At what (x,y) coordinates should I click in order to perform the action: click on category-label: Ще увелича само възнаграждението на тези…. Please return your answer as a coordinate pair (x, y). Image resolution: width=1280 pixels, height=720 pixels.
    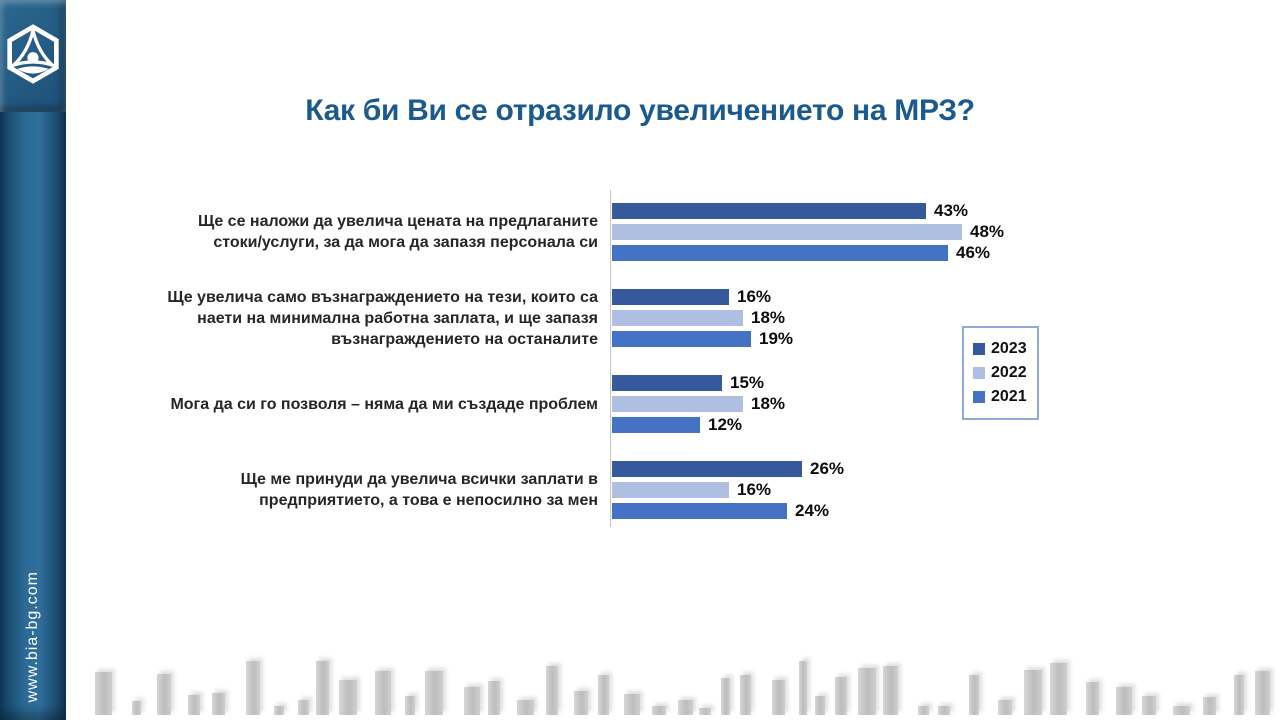
    Looking at the image, I should click on (382, 318).